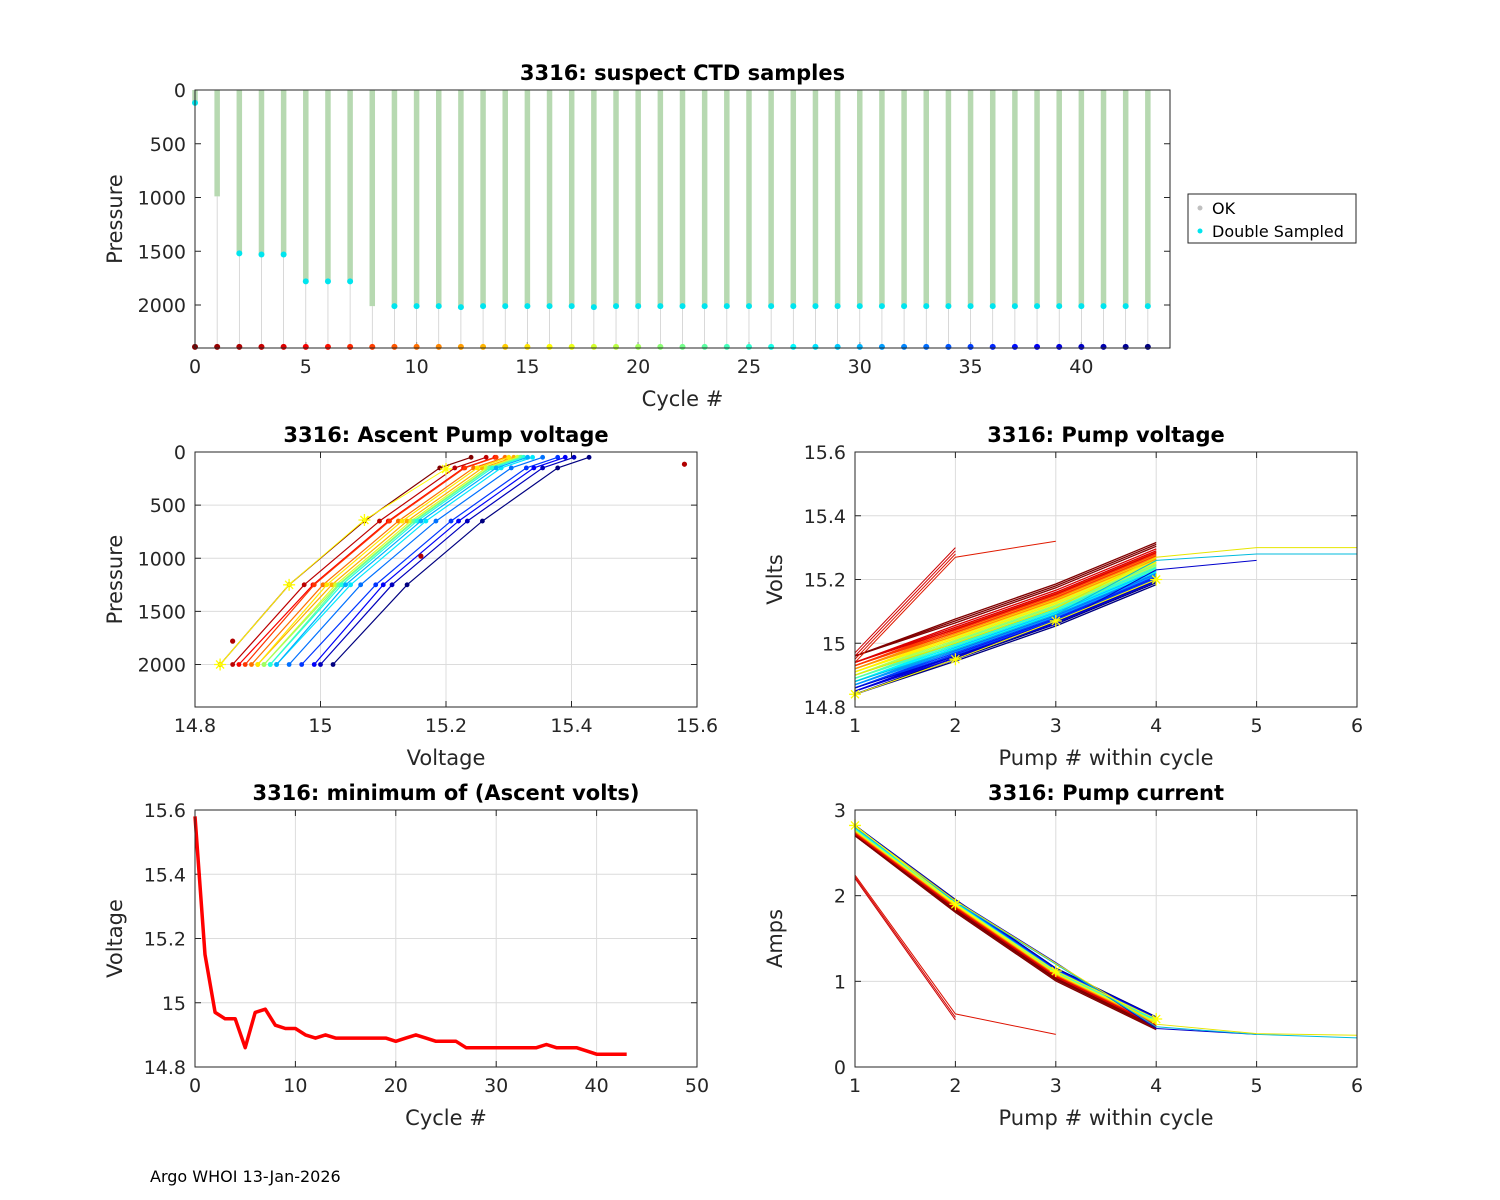  Describe the element at coordinates (825, 517) in the screenshot. I see `pumpv-y-tick-label: 15.4` at that location.